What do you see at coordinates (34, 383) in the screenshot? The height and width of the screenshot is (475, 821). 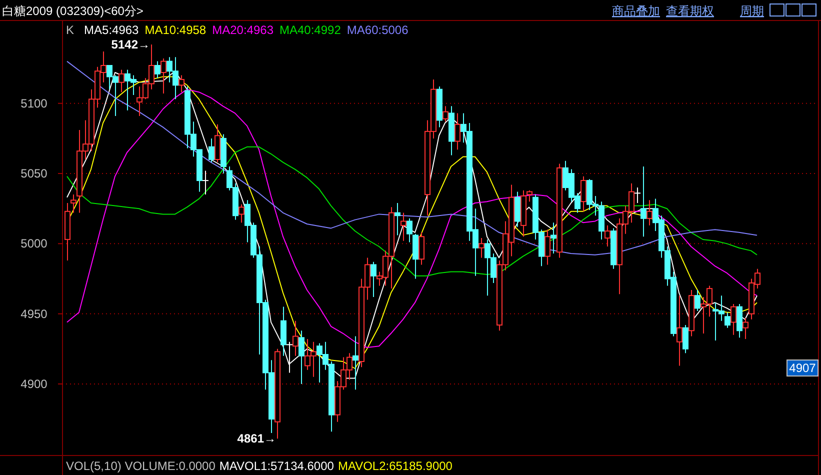 I see `y-tick-label: 4900` at bounding box center [34, 383].